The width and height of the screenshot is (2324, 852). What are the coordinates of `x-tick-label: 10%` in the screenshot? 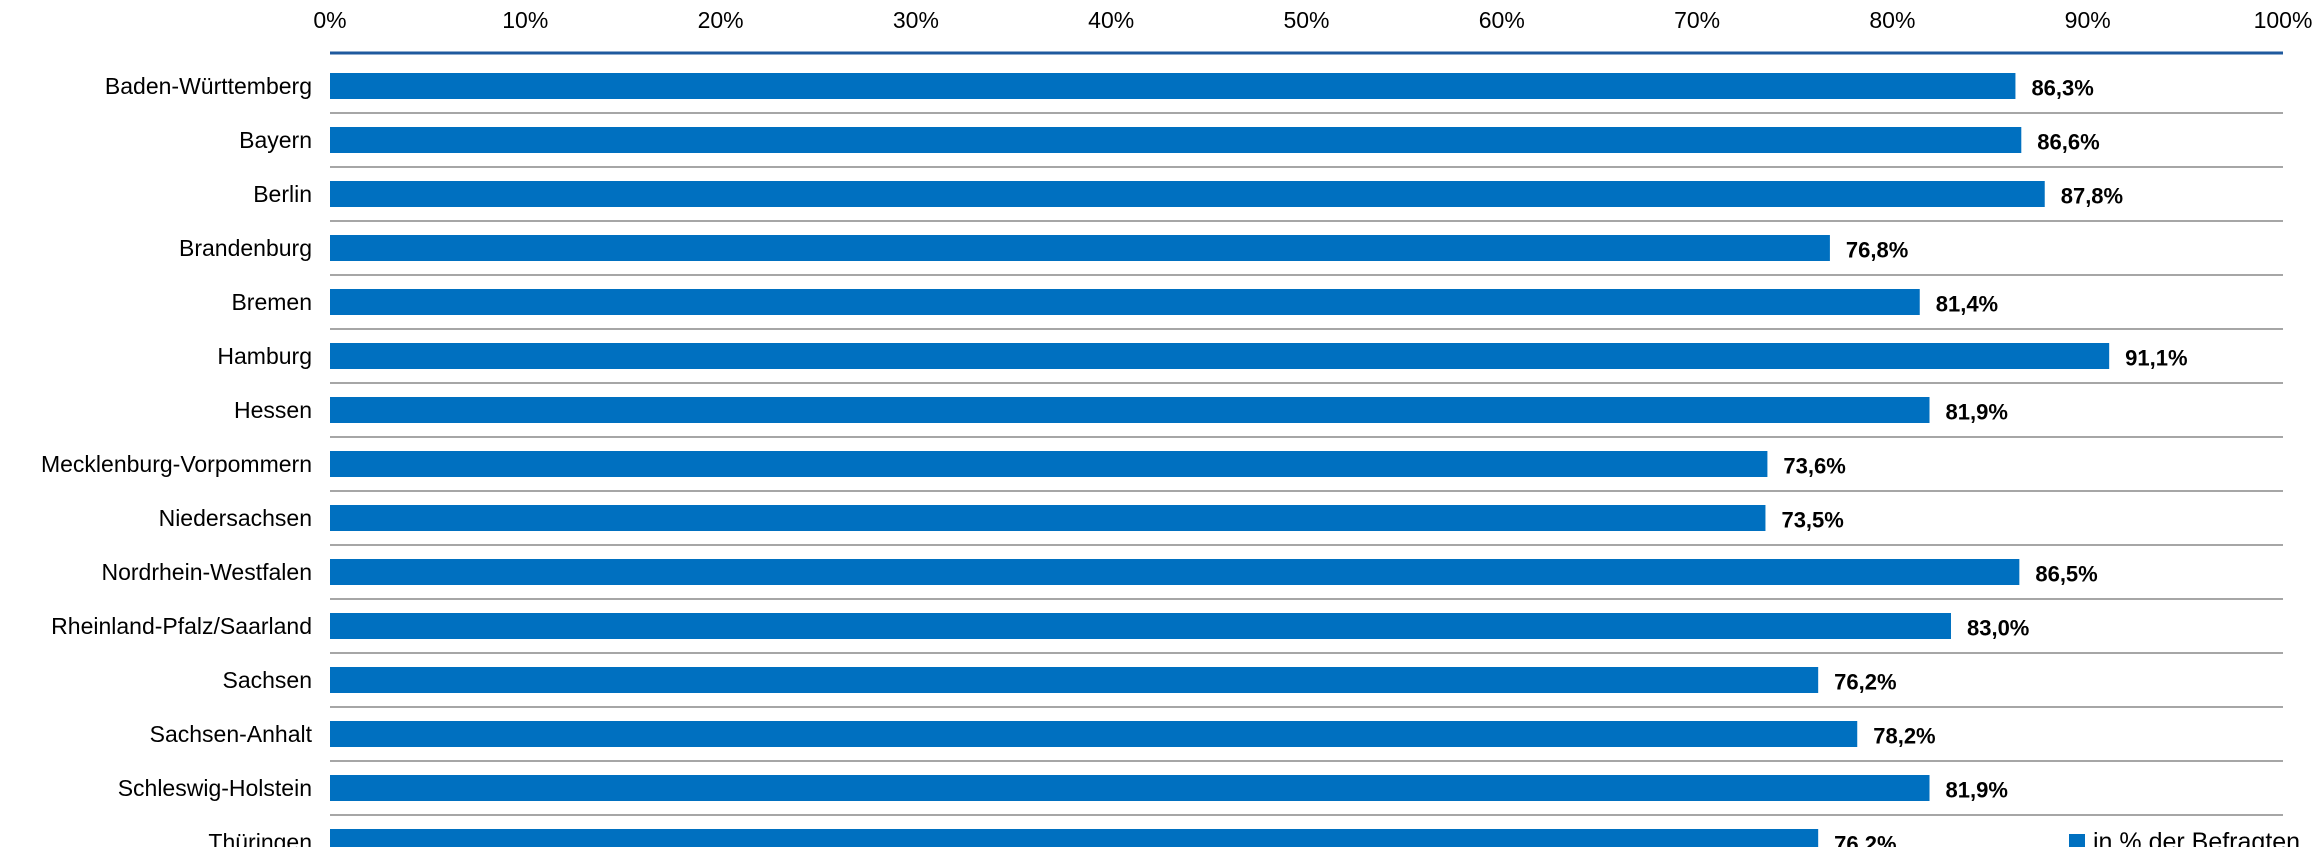 It's located at (525, 20).